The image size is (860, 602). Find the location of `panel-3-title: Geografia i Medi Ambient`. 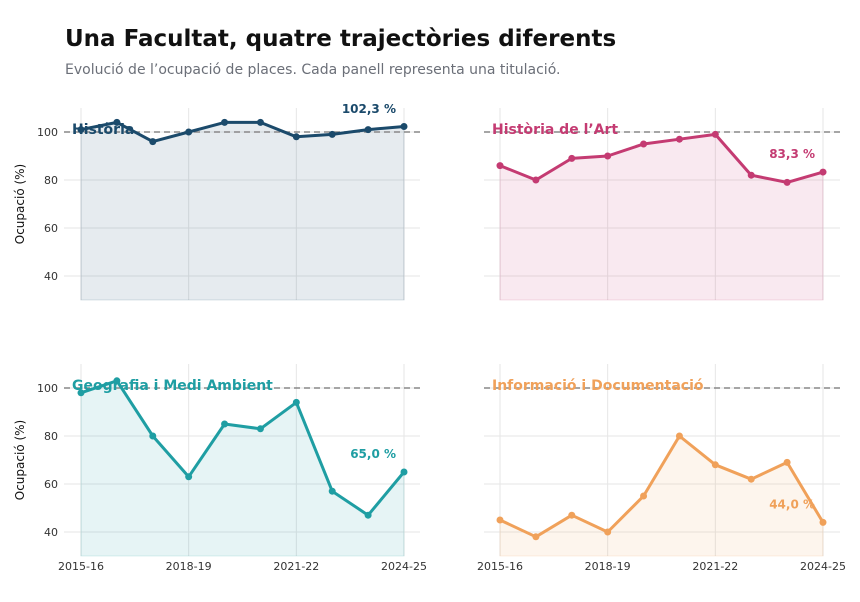

panel-3-title: Geografia i Medi Ambient is located at coordinates (172, 386).